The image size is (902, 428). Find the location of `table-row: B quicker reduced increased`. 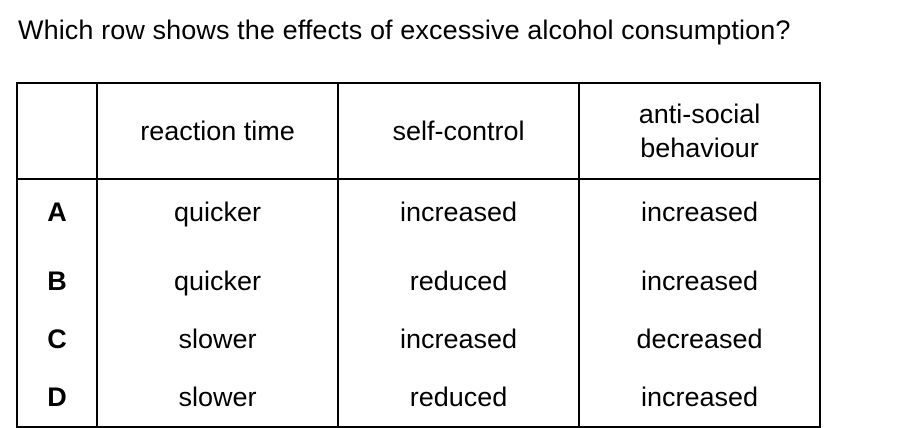

table-row: B quicker reduced increased is located at coordinates (418, 281).